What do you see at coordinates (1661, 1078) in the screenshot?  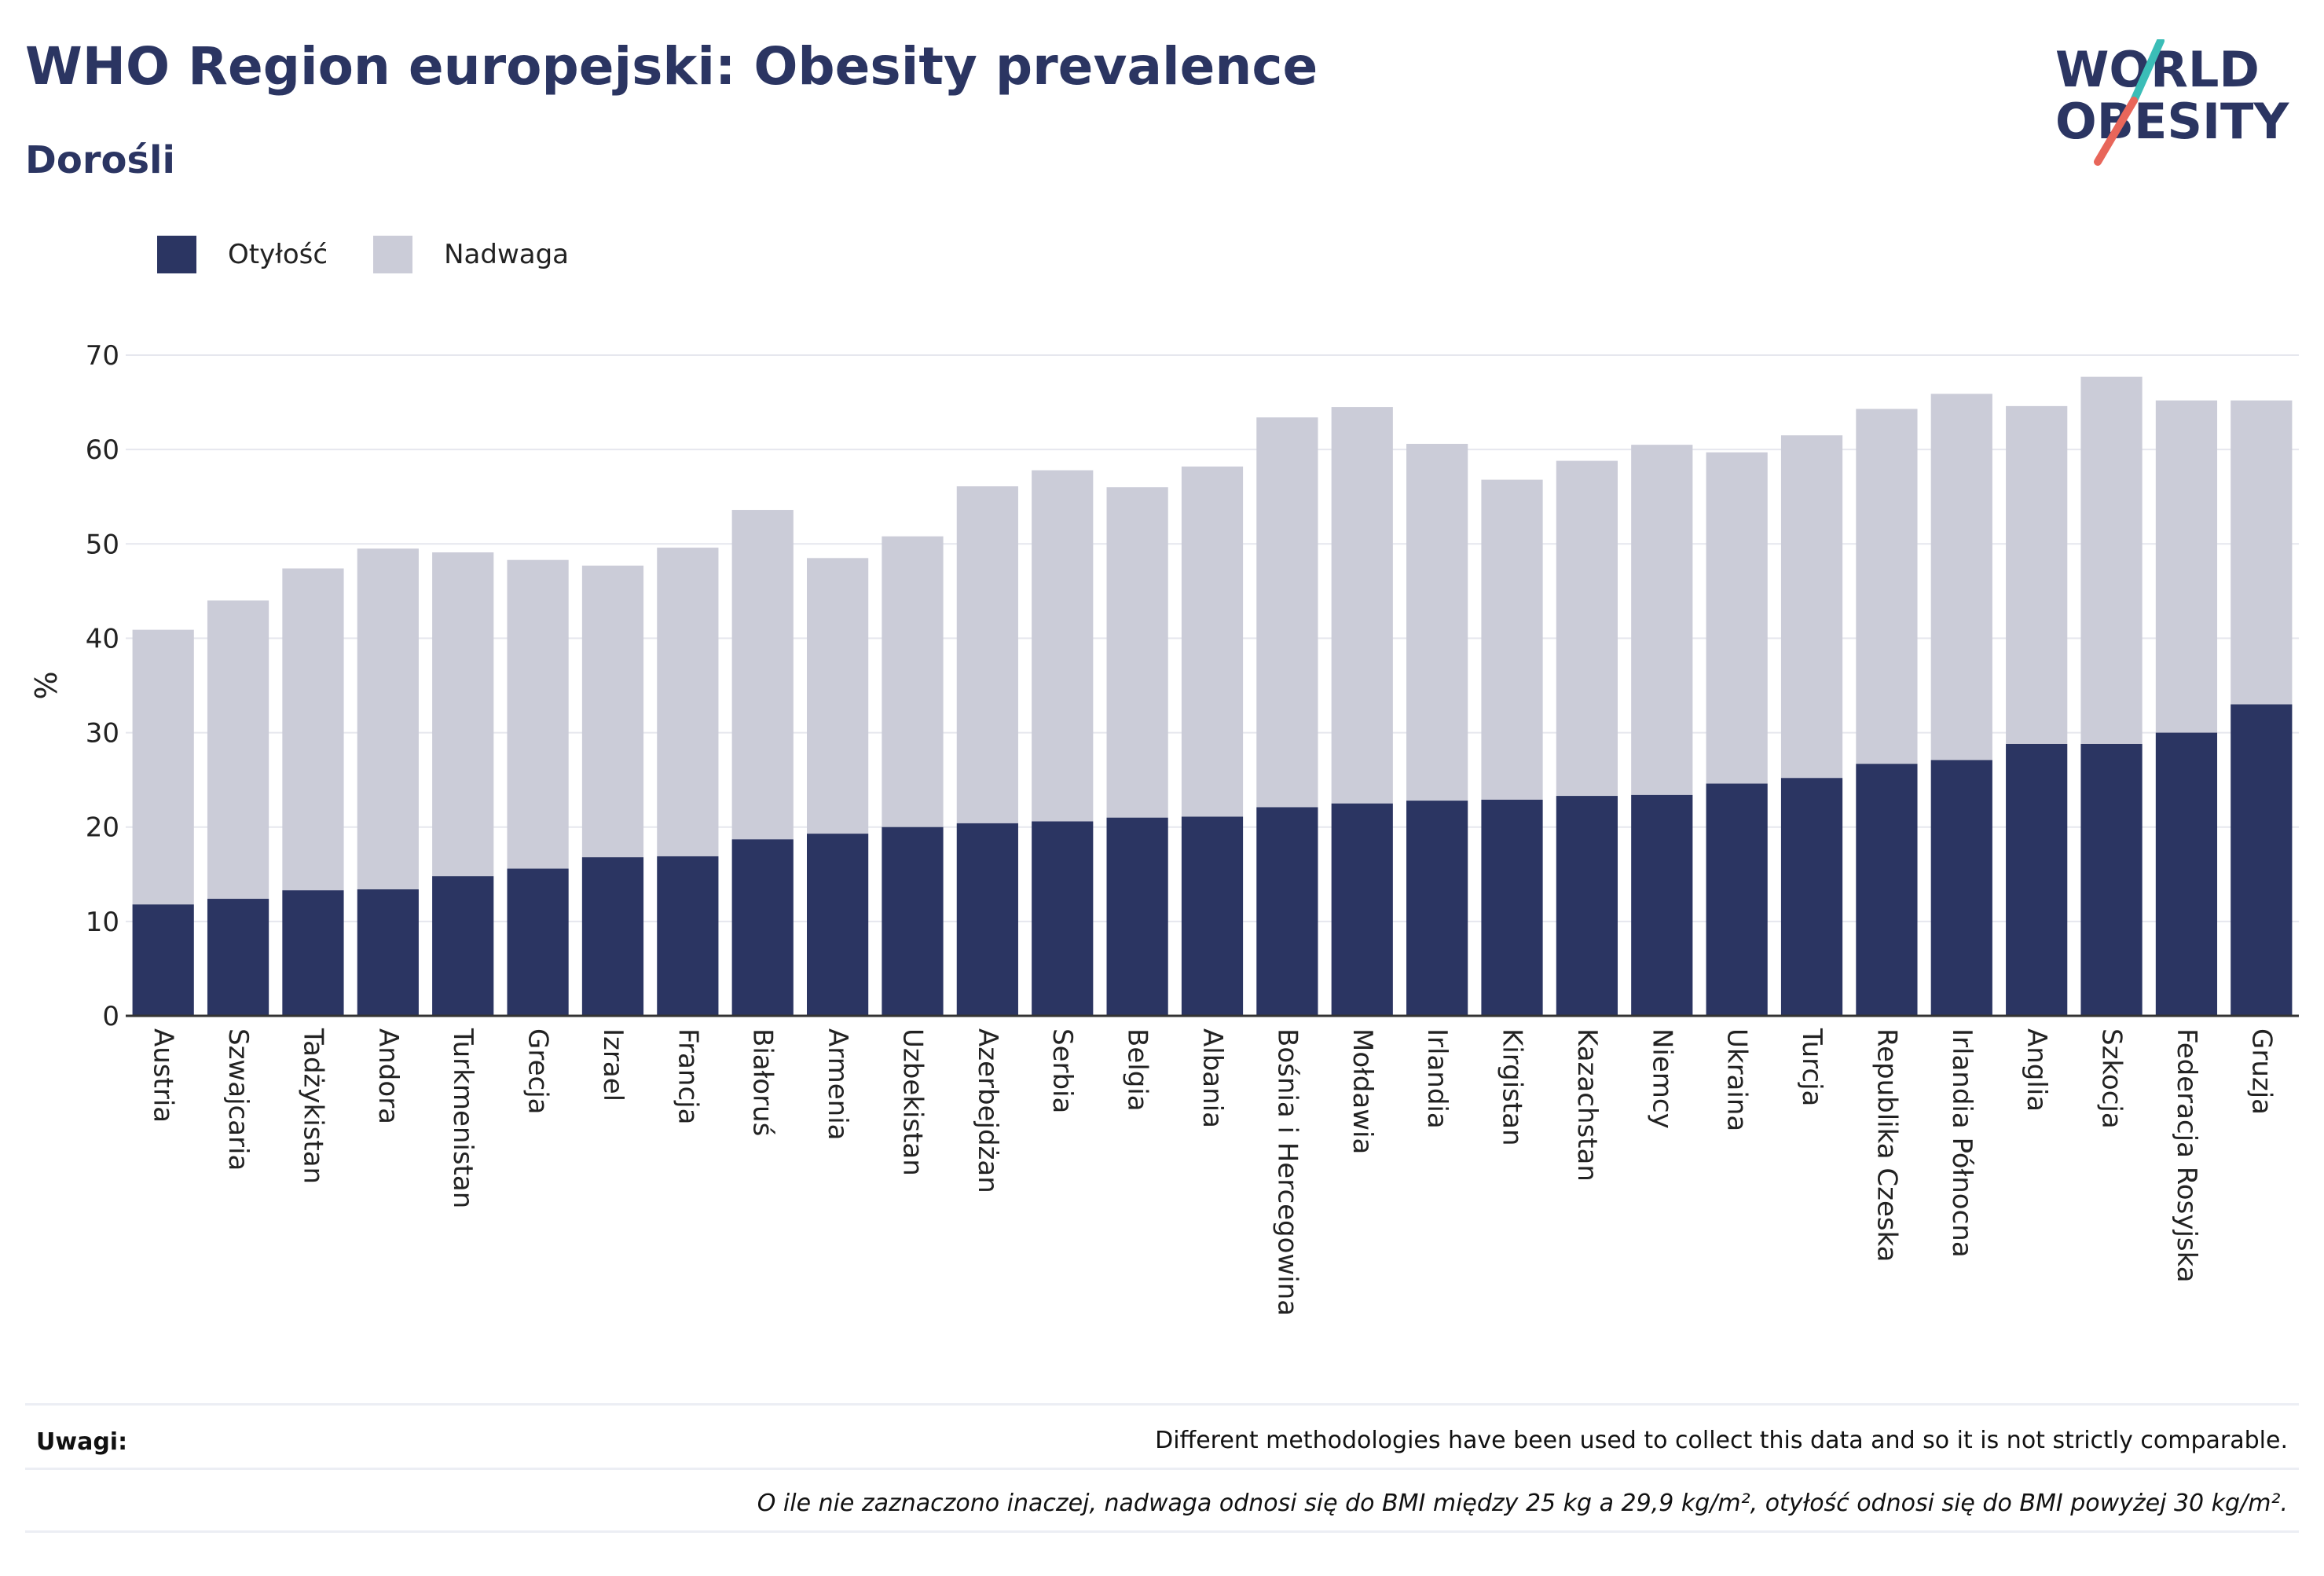 I see `x-tick-label-niemcy: Niemcy` at bounding box center [1661, 1078].